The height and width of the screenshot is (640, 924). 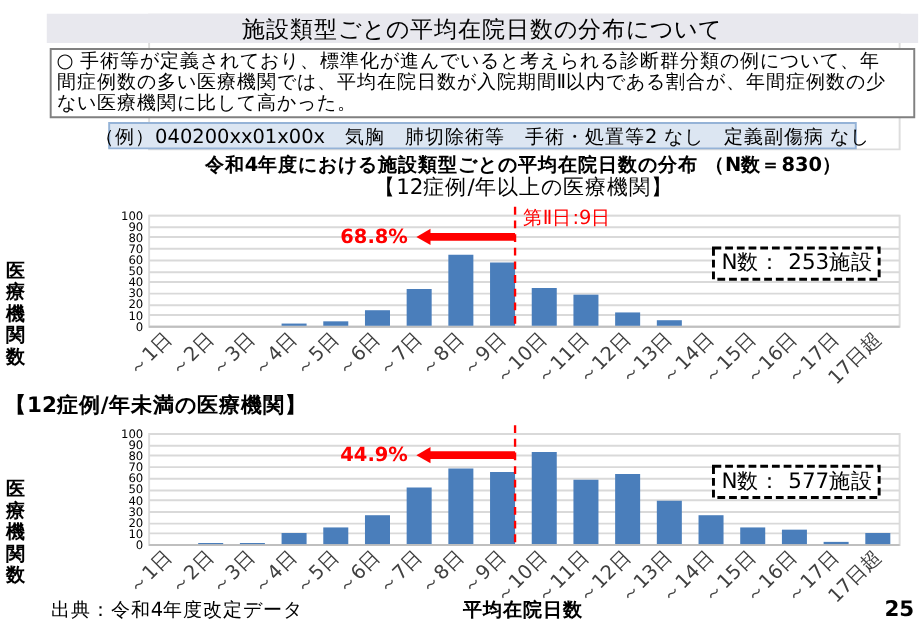 What do you see at coordinates (471, 82) in the screenshot?
I see `text: ○ 手術等が定義されており、標準化が進んでいると考えられる診断群分類の例について、年間症例数の多い医療機関では、平均在院日数が入院期間Ⅱ以内である割合が、年間症例数の少ない医療機関に比して高かった。` at bounding box center [471, 82].